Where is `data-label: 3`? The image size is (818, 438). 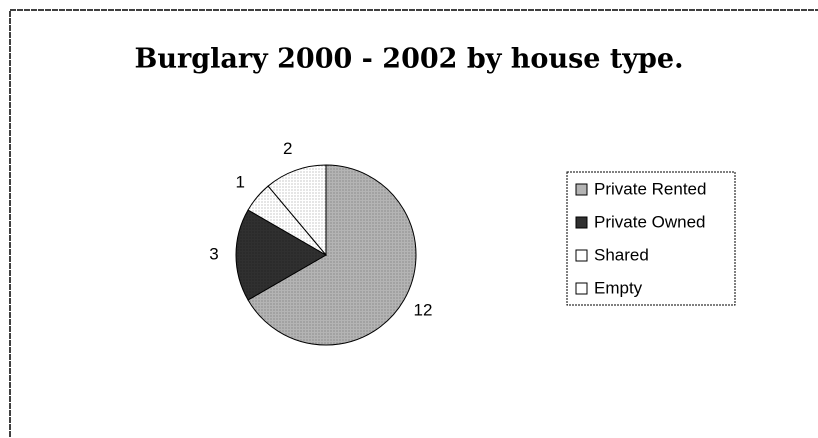 data-label: 3 is located at coordinates (213, 253).